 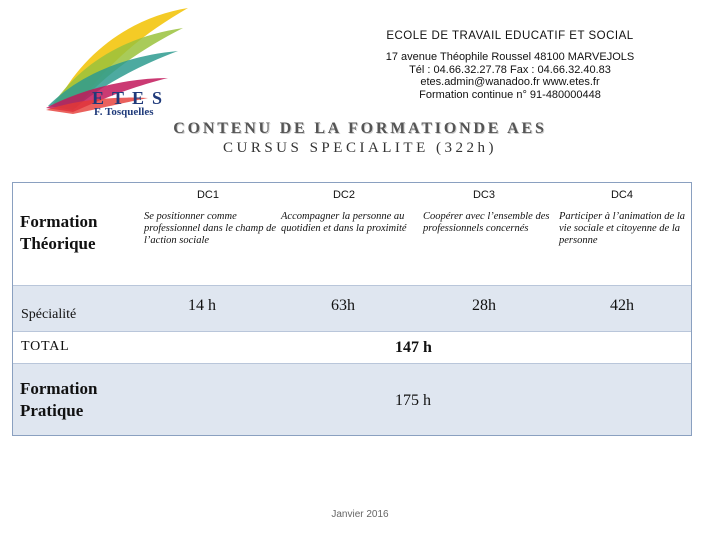 What do you see at coordinates (360, 514) in the screenshot?
I see `footer-date: Janvier 2016` at bounding box center [360, 514].